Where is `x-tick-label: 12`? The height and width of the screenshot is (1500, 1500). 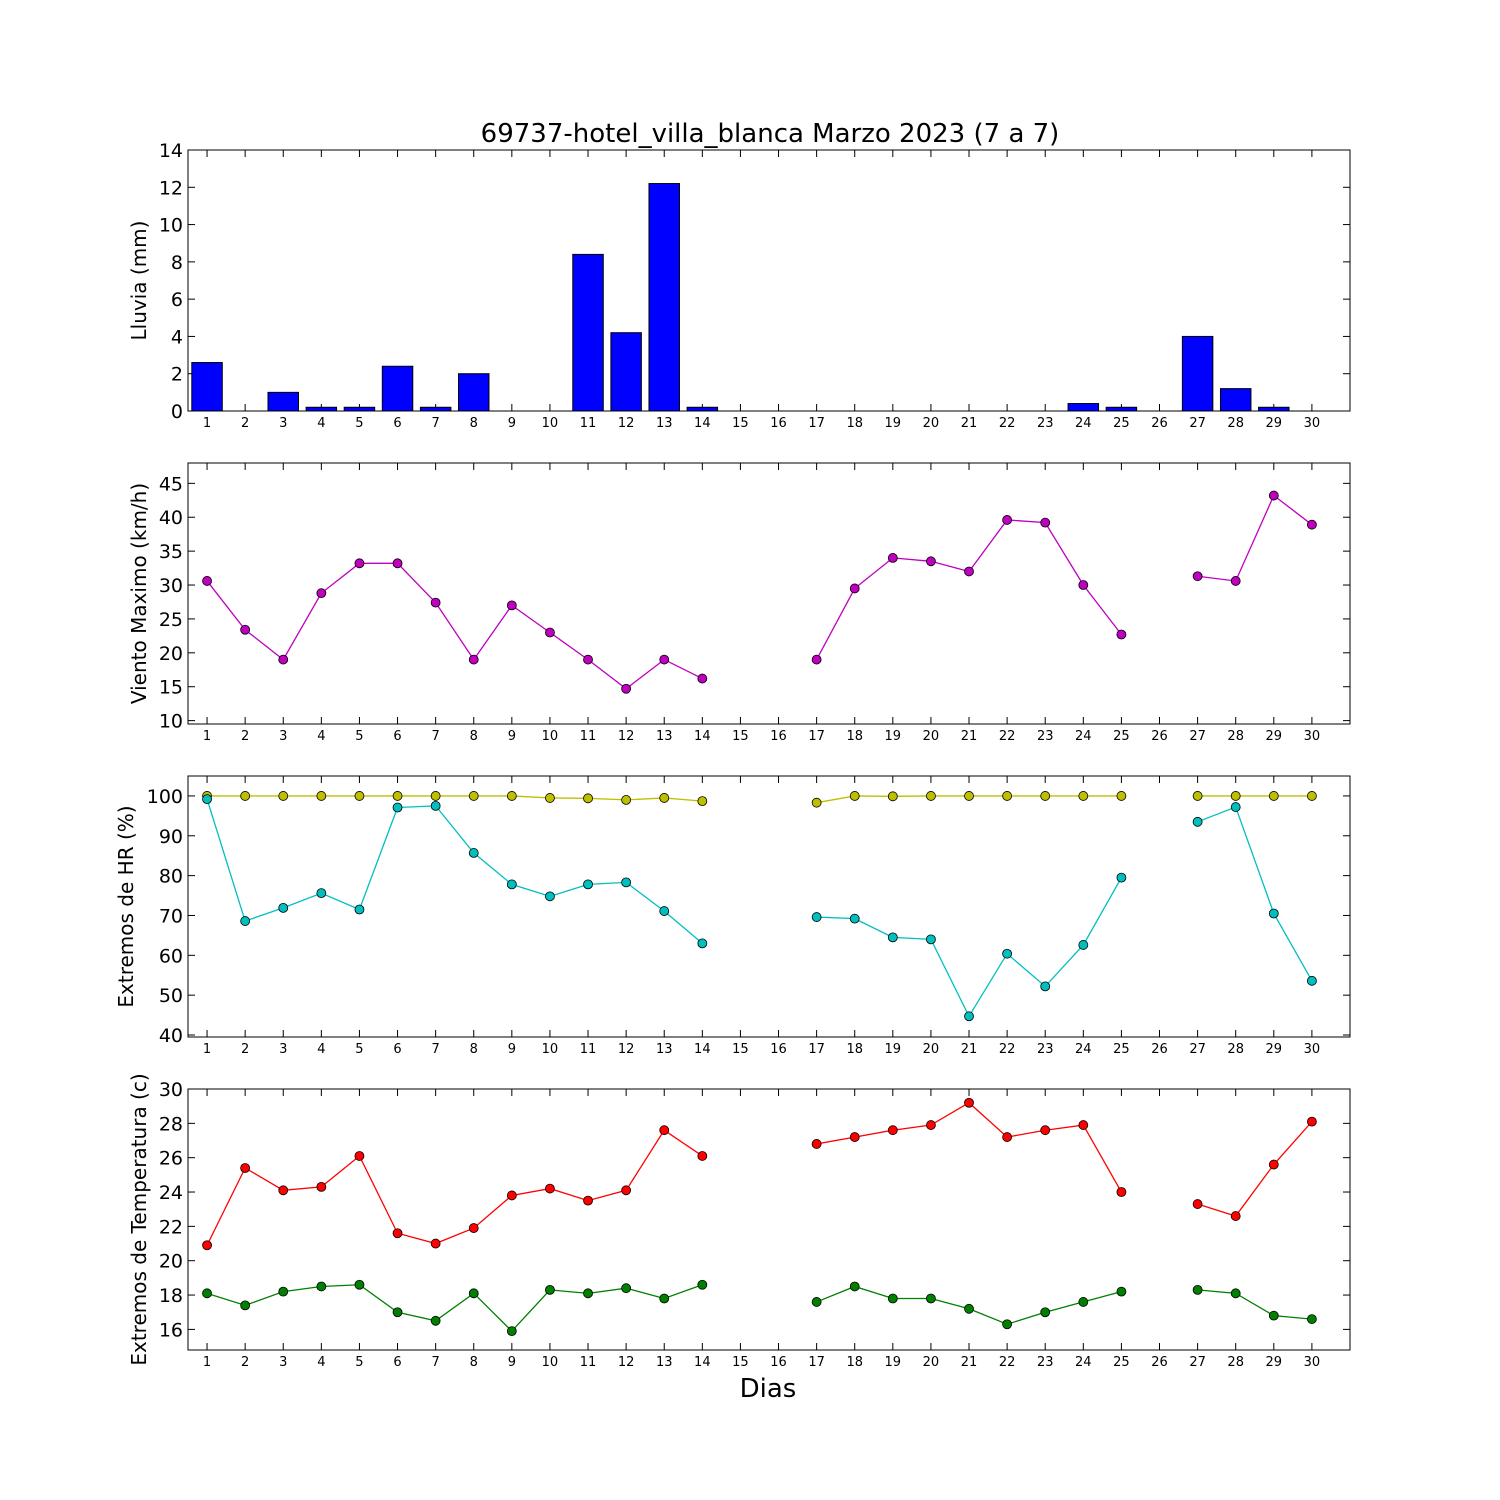
x-tick-label: 12 is located at coordinates (626, 1362).